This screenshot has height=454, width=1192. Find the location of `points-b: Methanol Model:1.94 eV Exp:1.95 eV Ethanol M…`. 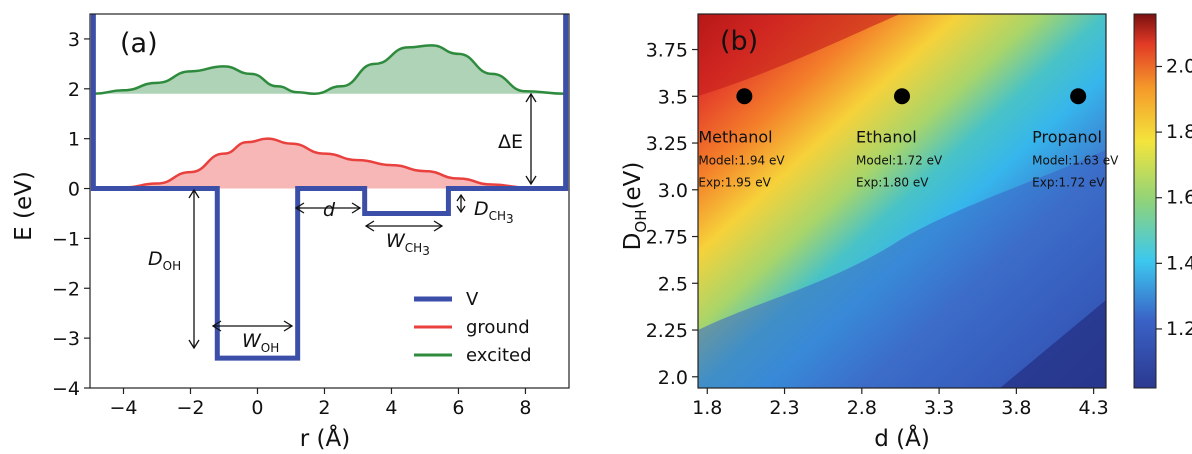

points-b: Methanol Model:1.94 eV Exp:1.95 eV Ethanol M… is located at coordinates (908, 138).